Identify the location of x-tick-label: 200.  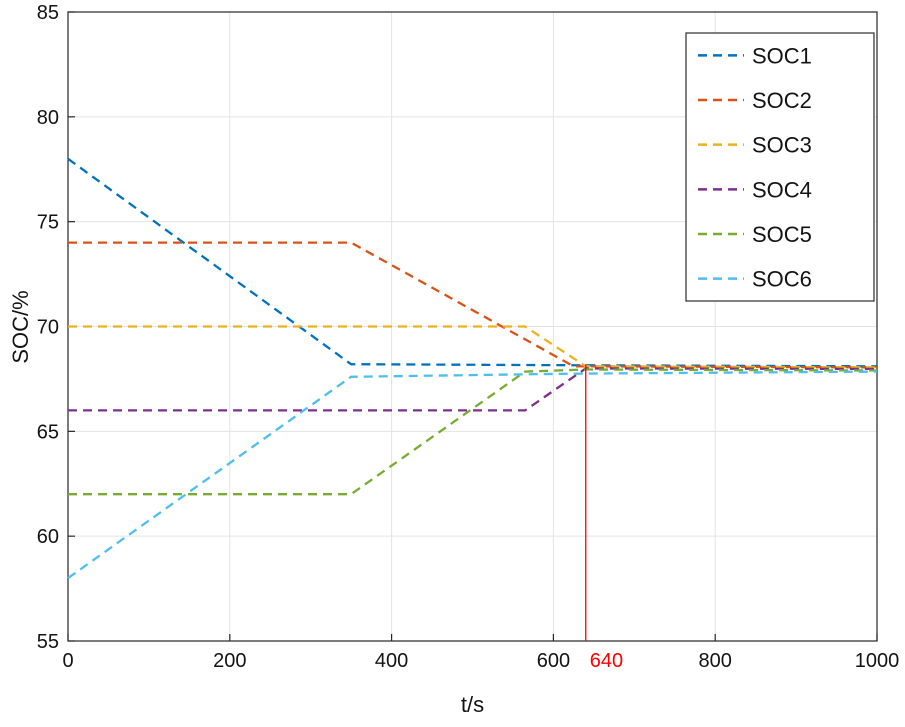
(229, 661).